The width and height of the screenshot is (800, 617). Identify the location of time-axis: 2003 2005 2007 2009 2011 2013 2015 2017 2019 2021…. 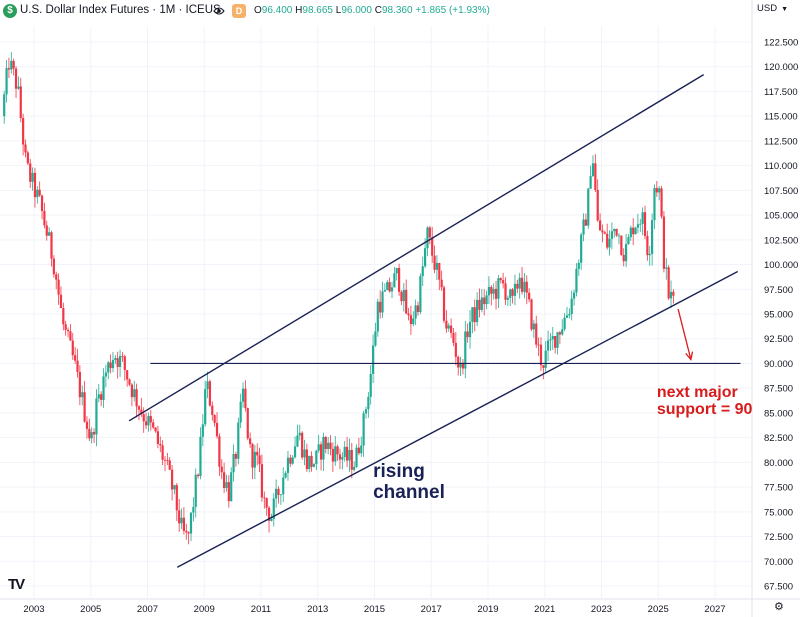
(400, 606).